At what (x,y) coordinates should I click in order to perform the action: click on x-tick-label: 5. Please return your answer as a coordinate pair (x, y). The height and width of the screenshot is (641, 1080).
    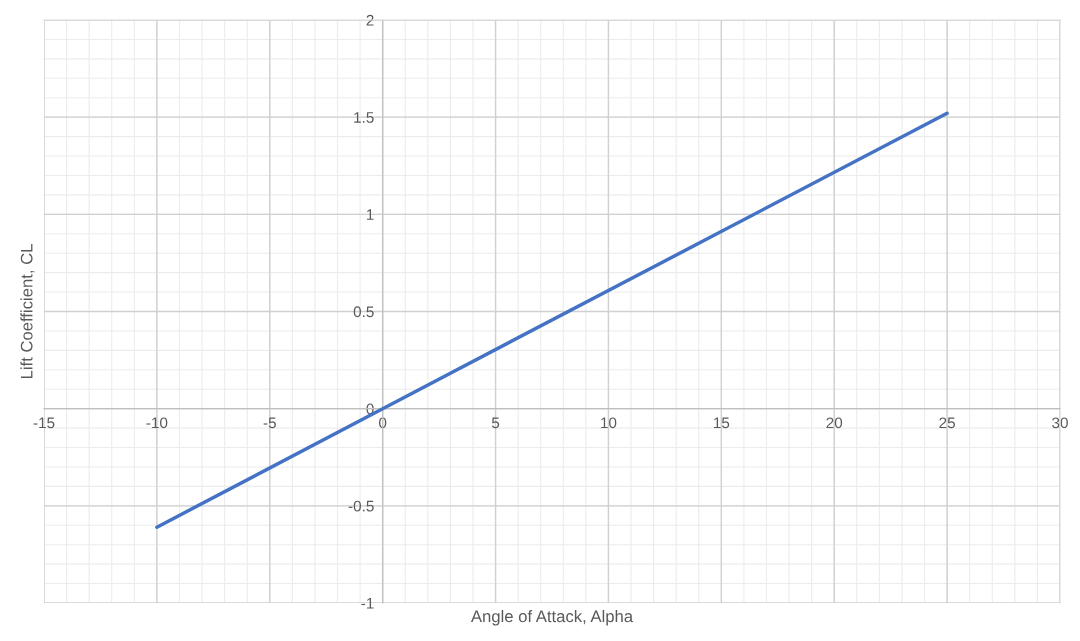
    Looking at the image, I should click on (495, 423).